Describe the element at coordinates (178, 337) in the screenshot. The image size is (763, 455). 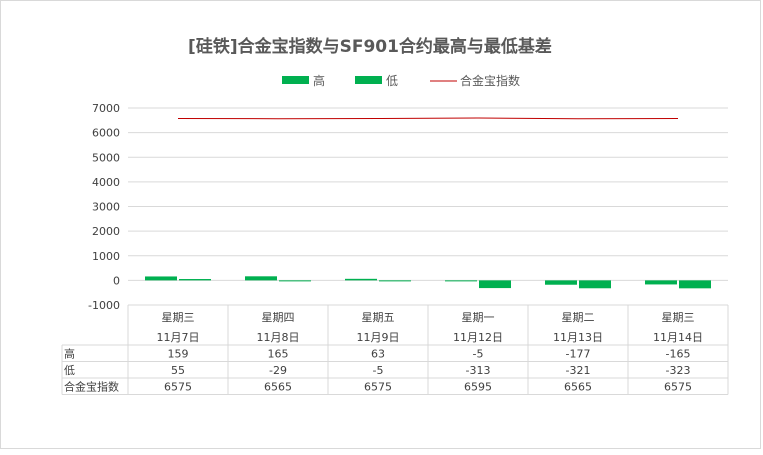
I see `category-date-label: 11月7日` at that location.